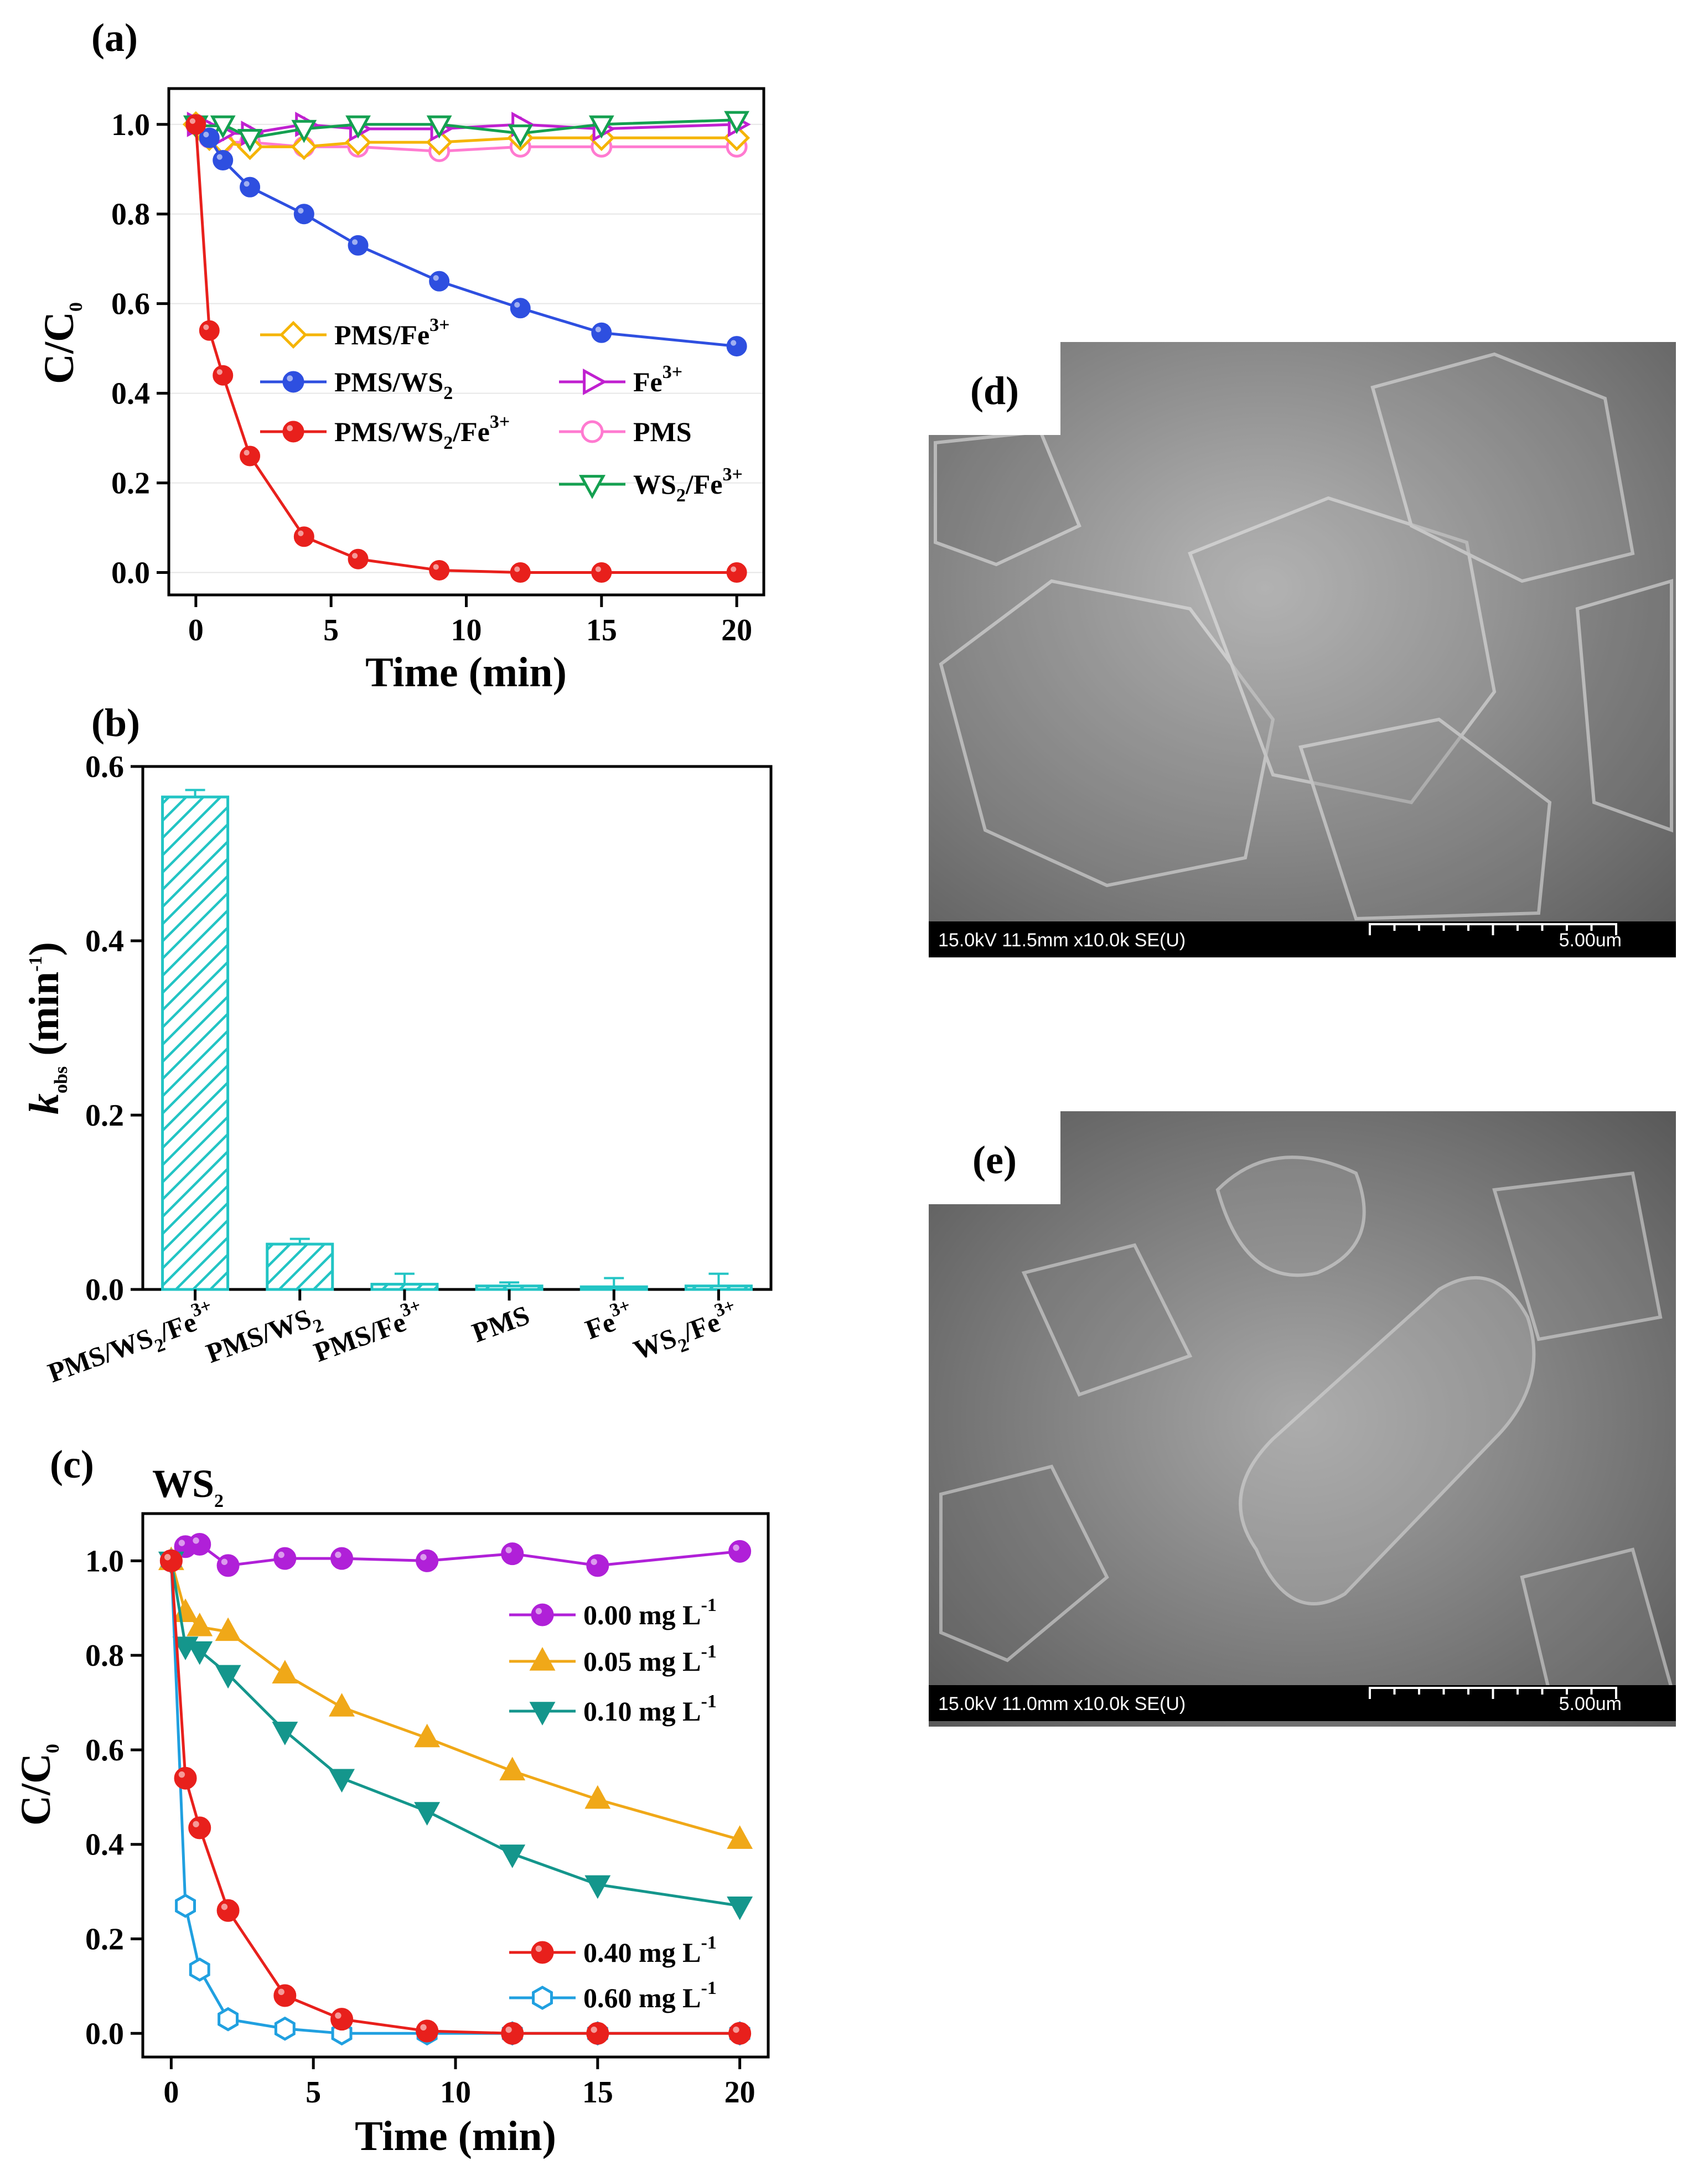 This screenshot has width=1708, height=2176. Describe the element at coordinates (688, 485) in the screenshot. I see `legend-label: WS2/Fe3+` at that location.